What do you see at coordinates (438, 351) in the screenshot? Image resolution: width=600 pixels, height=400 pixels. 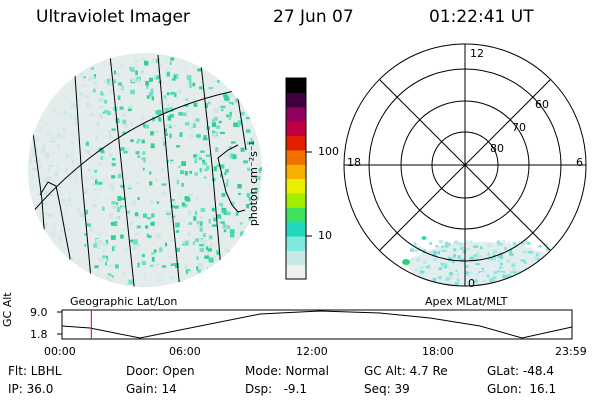 I see `xtick-1800: 18:00` at bounding box center [438, 351].